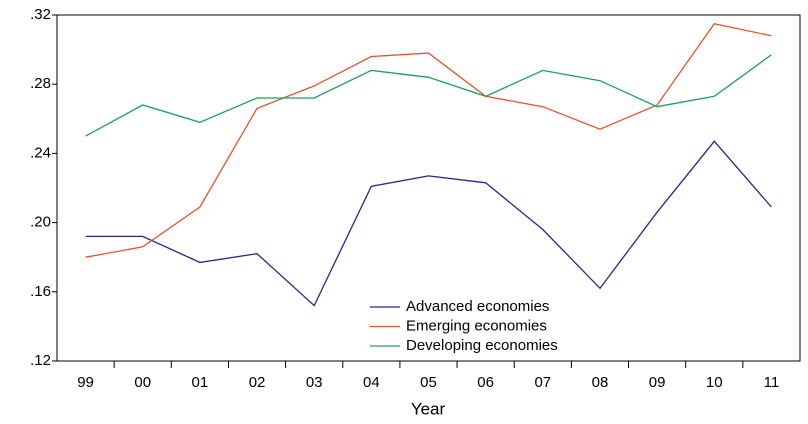 This screenshot has width=808, height=424. What do you see at coordinates (40, 83) in the screenshot?
I see `y-tick-label: .28` at bounding box center [40, 83].